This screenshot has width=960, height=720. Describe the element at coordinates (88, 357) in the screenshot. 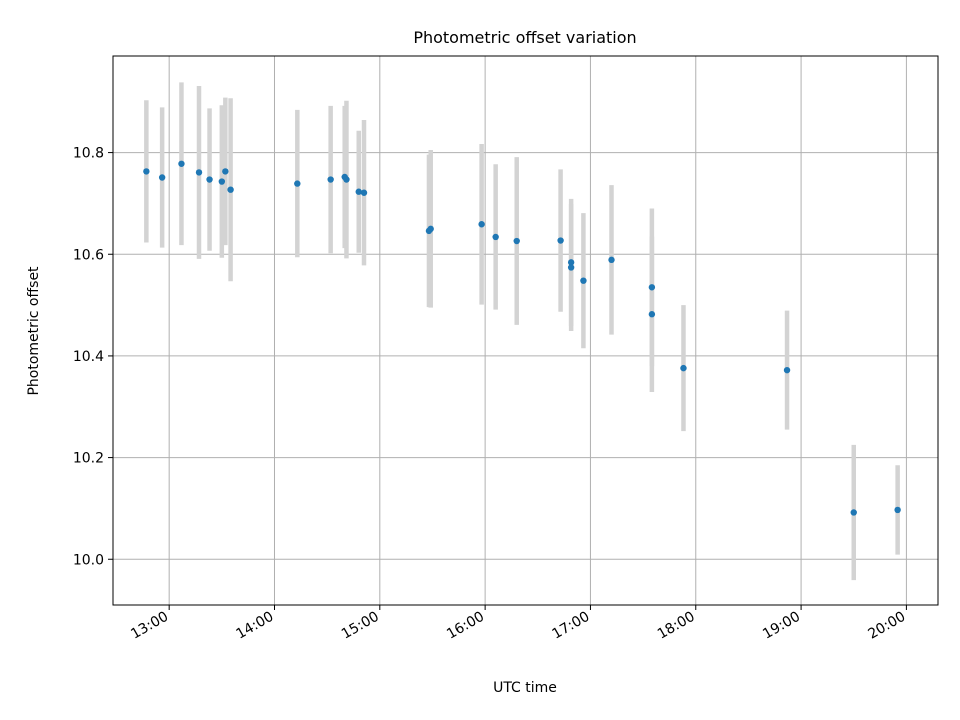

I see `y-tick-label: 10.4` at that location.